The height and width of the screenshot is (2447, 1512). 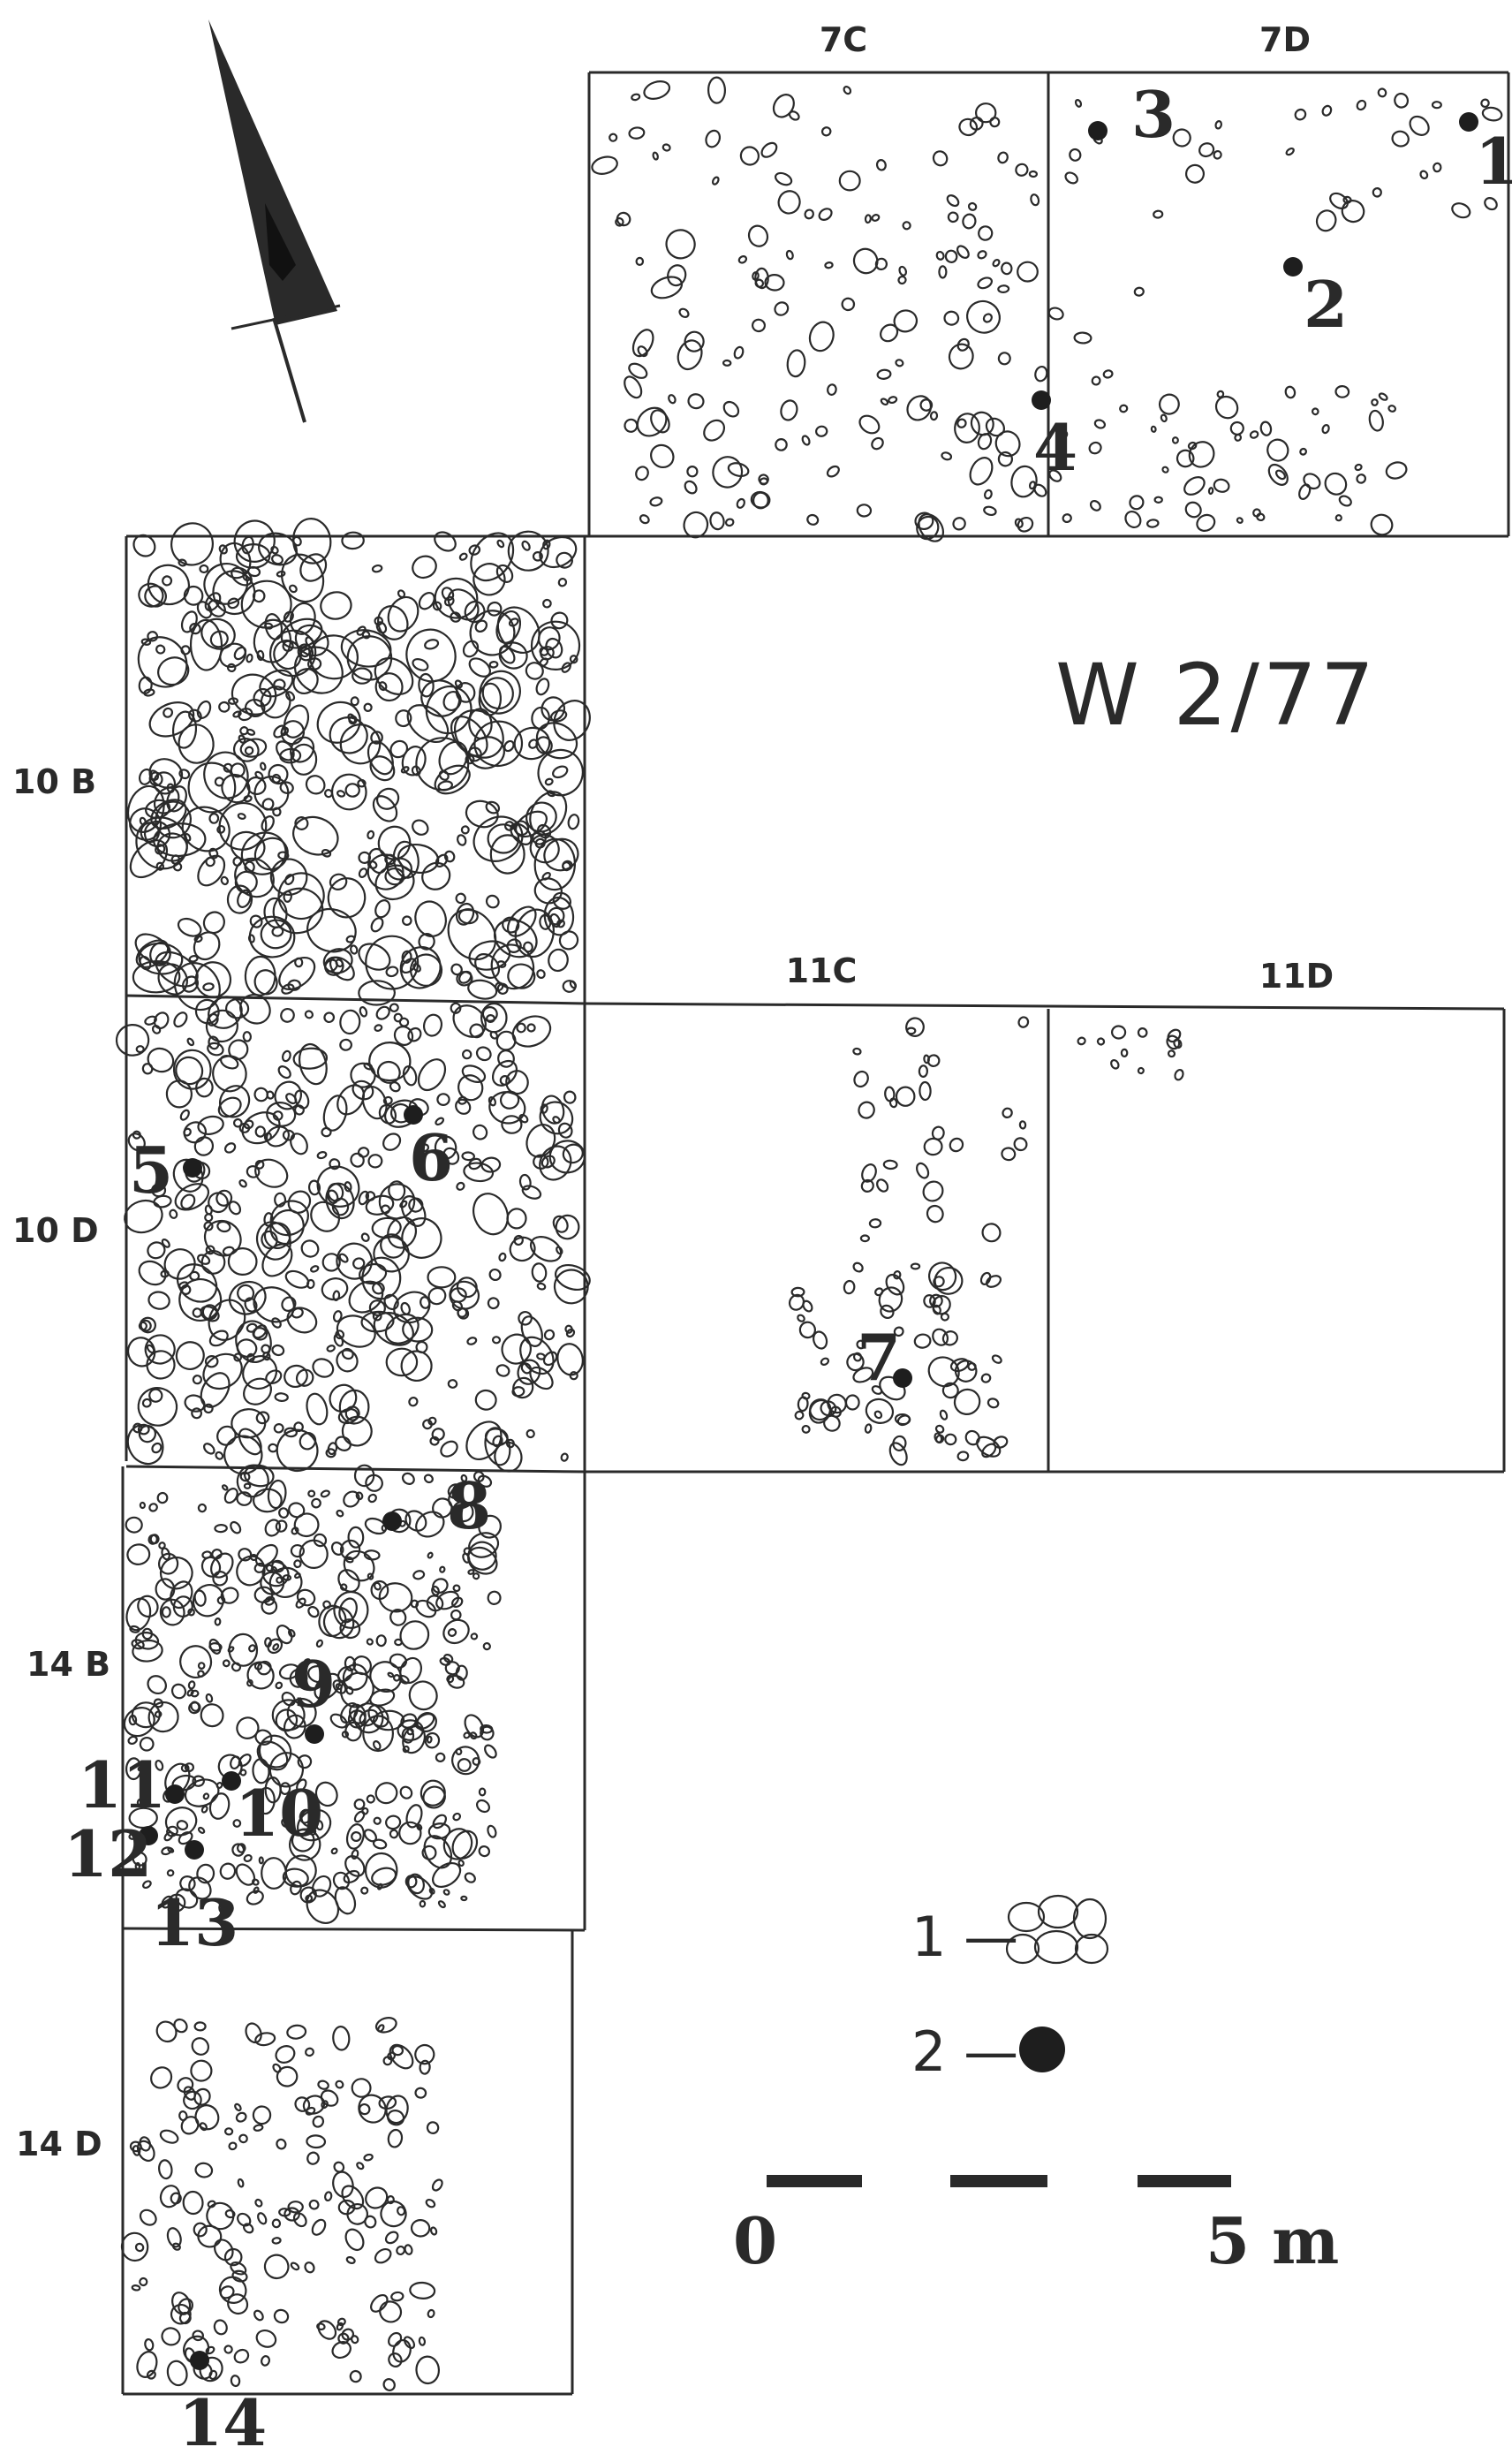 What do you see at coordinates (1055, 447) in the screenshot?
I see `find-number-4: 4` at bounding box center [1055, 447].